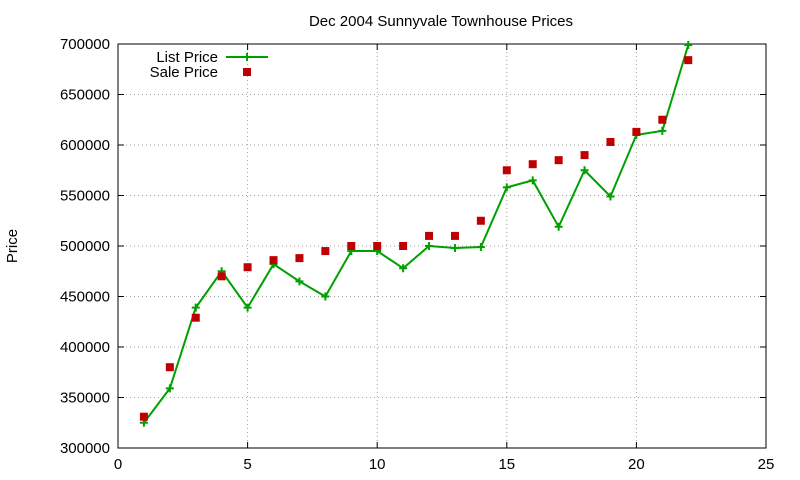  I want to click on y-tick-label: 300000, so click(85, 448).